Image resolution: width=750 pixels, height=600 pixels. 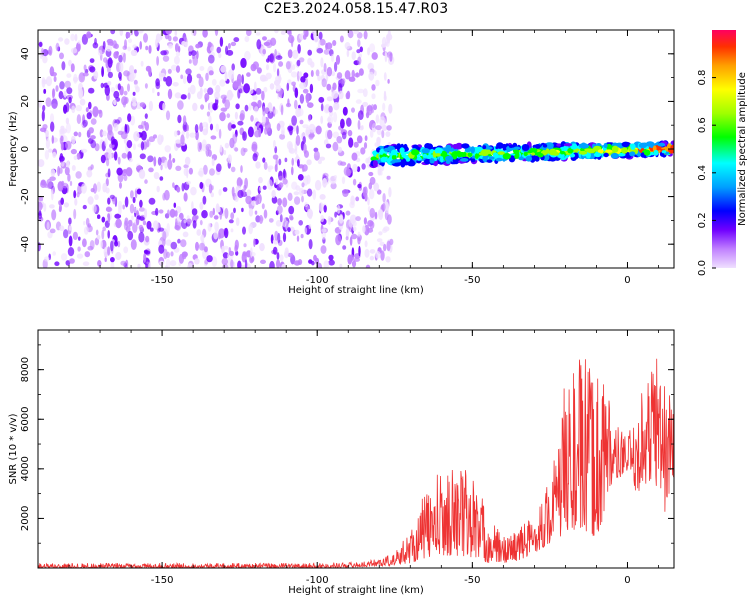 What do you see at coordinates (13, 149) in the screenshot?
I see `spectrogram-y-label: Frequency (Hz)` at bounding box center [13, 149].